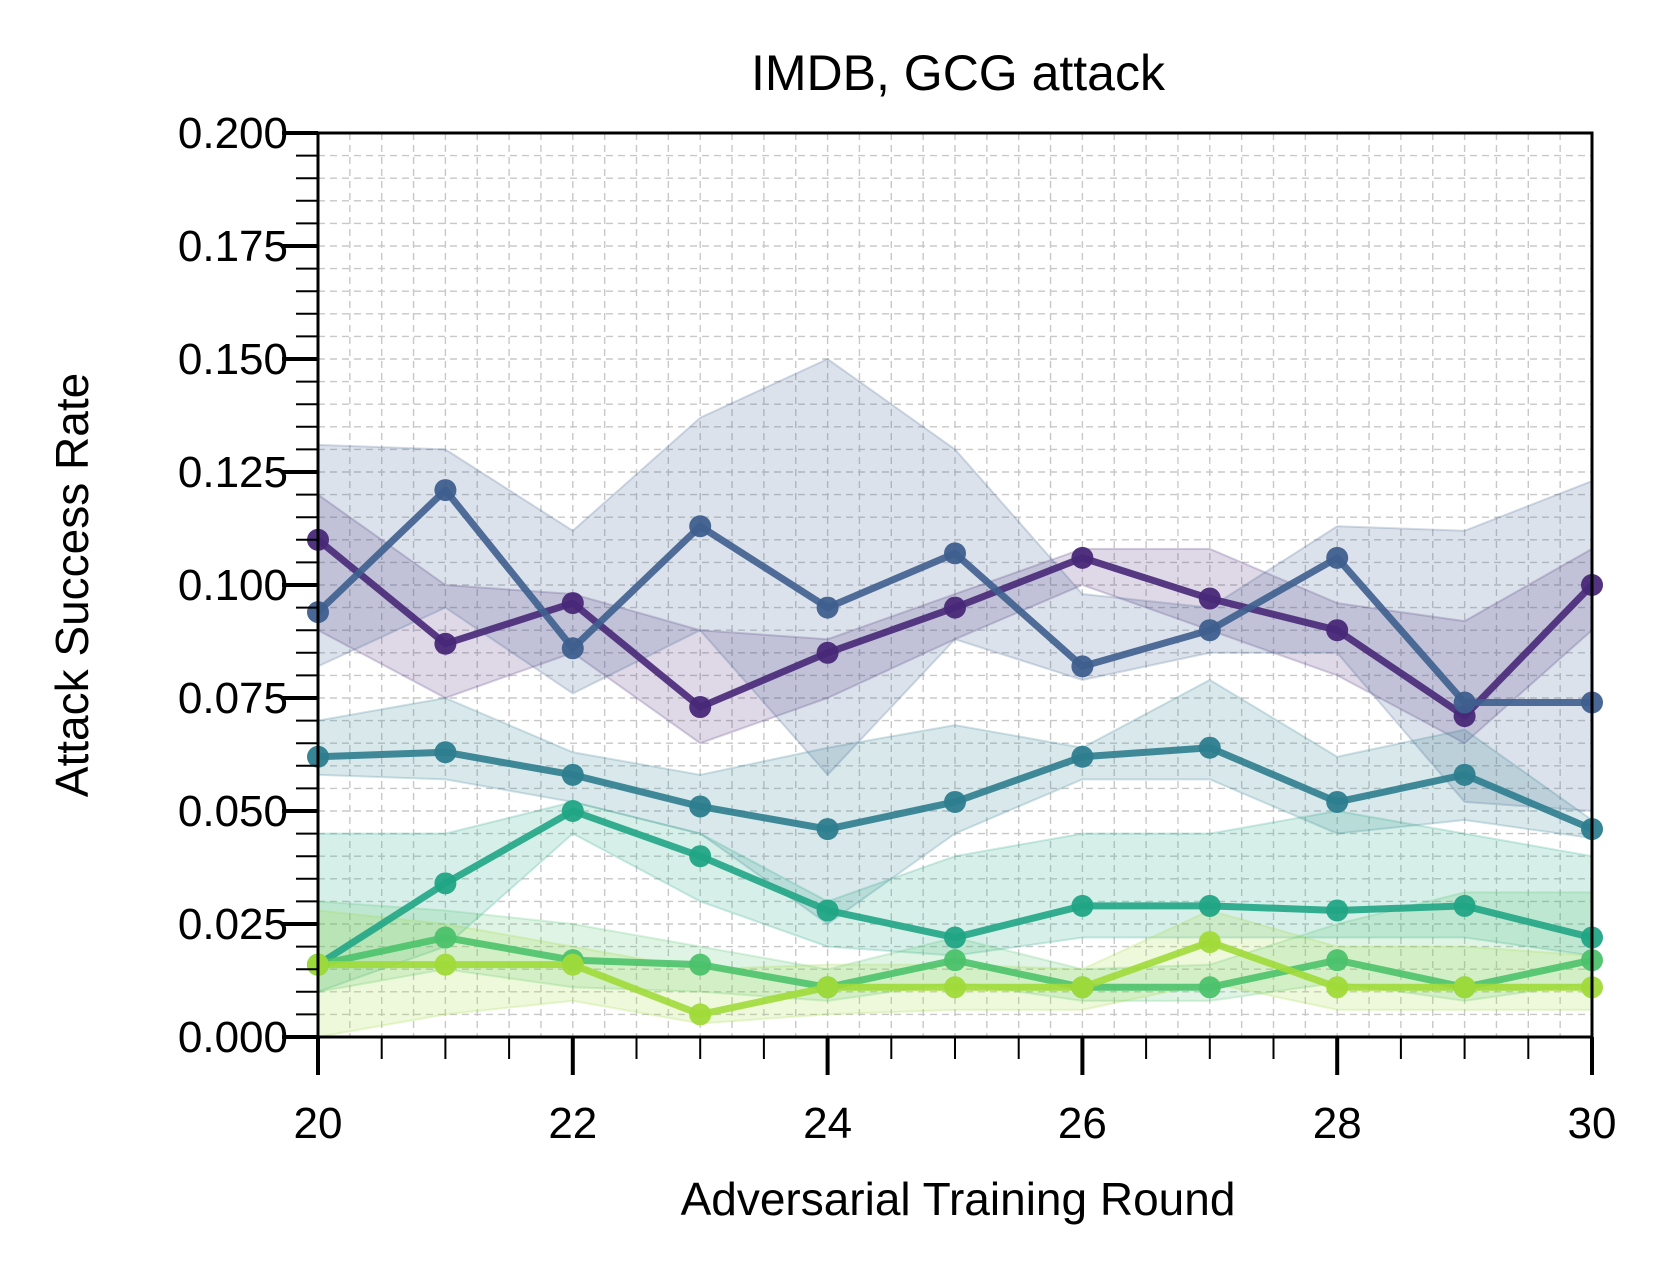  Describe the element at coordinates (827, 1123) in the screenshot. I see `x-tick-label: 24` at that location.